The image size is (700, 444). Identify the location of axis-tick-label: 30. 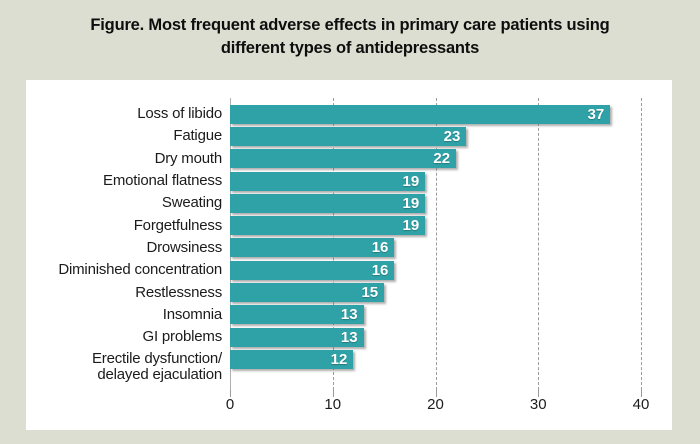
(538, 404).